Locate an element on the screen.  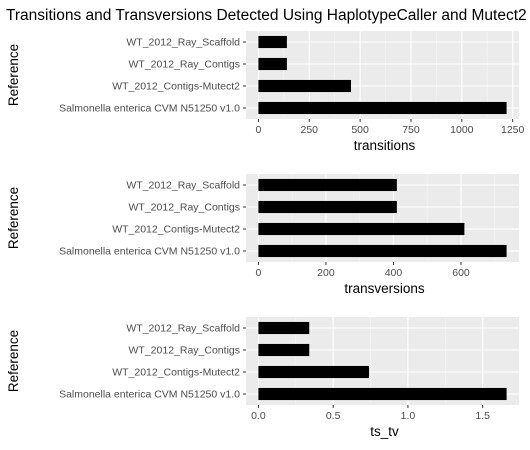
x-axis-label: transitions is located at coordinates (385, 145).